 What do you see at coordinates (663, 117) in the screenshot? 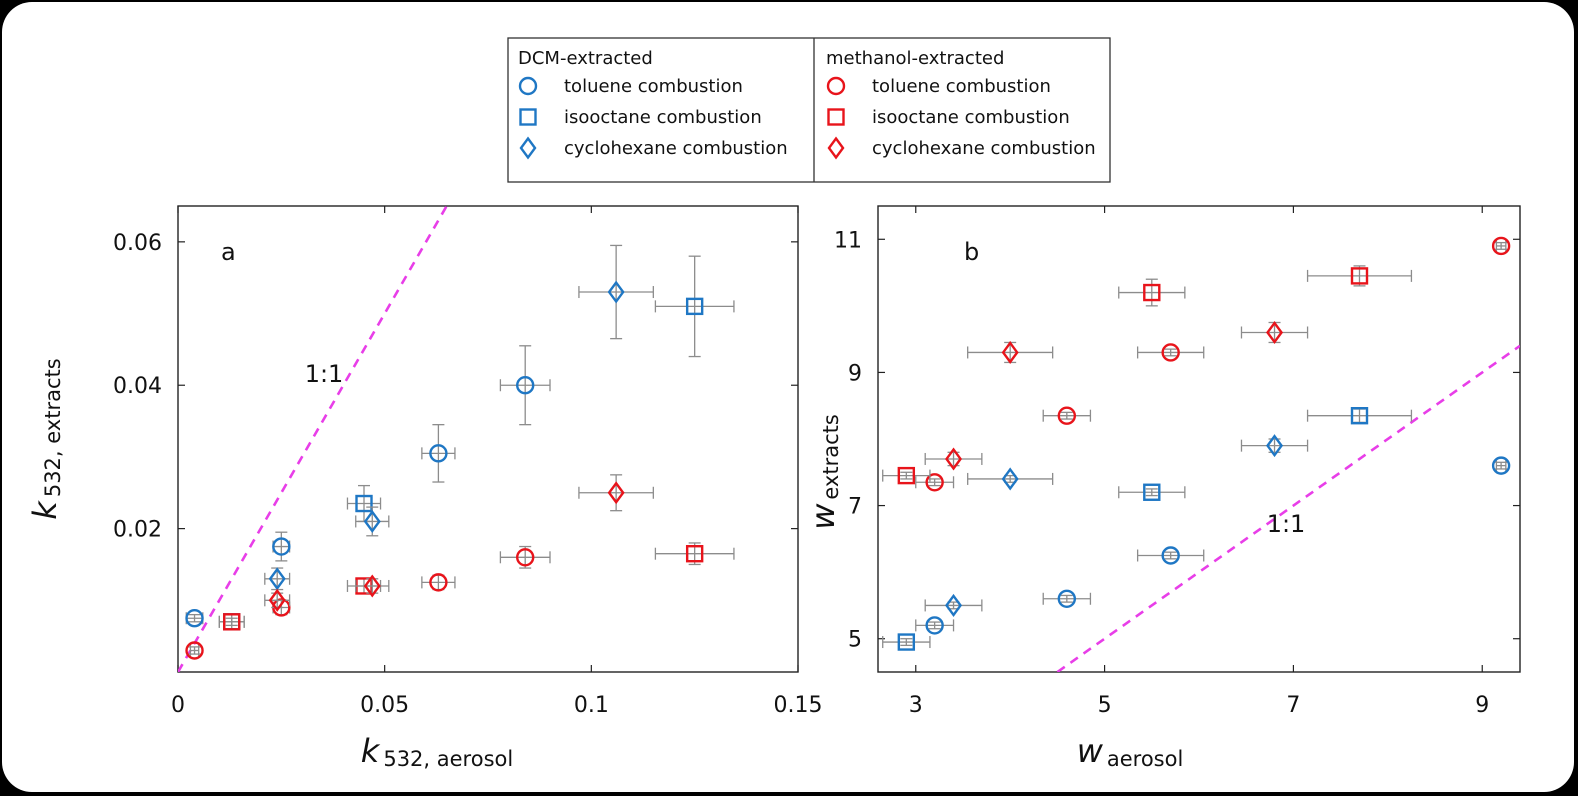
I see `legend-entry-label: isooctane combustion` at bounding box center [663, 117].